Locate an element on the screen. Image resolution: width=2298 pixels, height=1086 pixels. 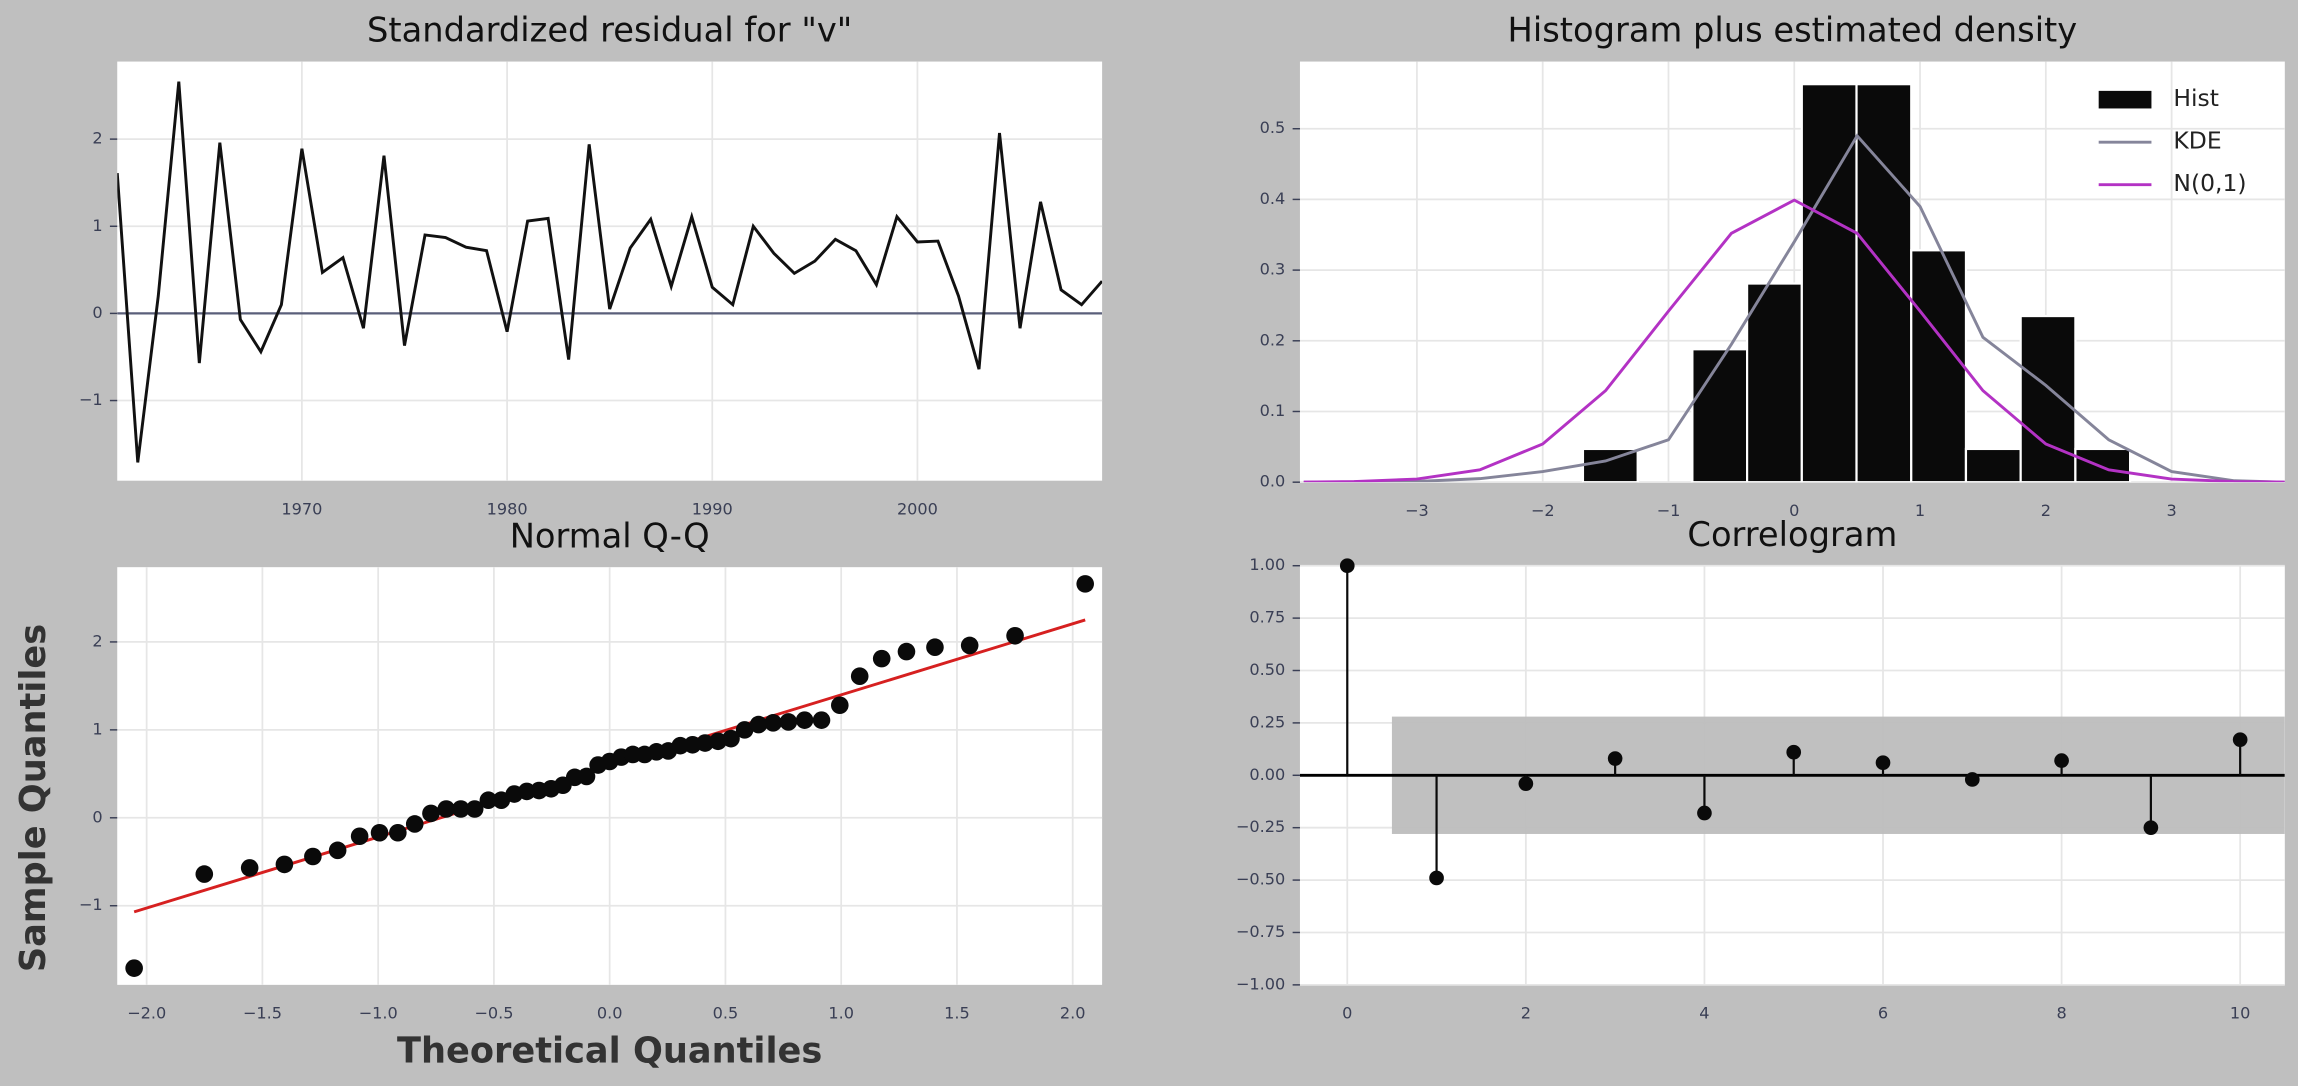
chart-title: Correlogram is located at coordinates (1792, 534).